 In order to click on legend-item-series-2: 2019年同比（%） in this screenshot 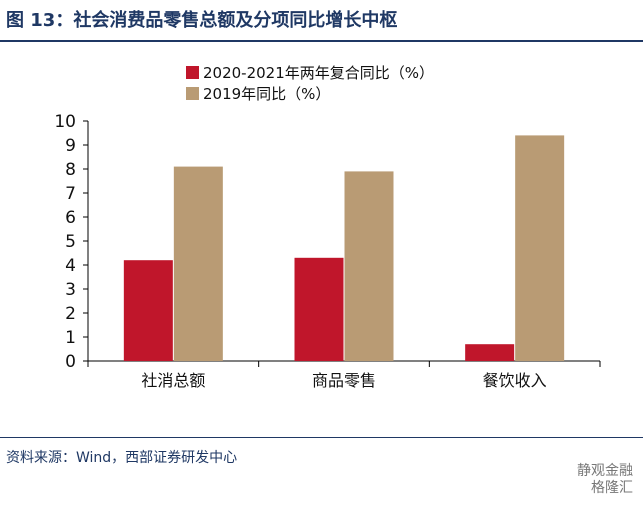, I will do `click(310, 93)`.